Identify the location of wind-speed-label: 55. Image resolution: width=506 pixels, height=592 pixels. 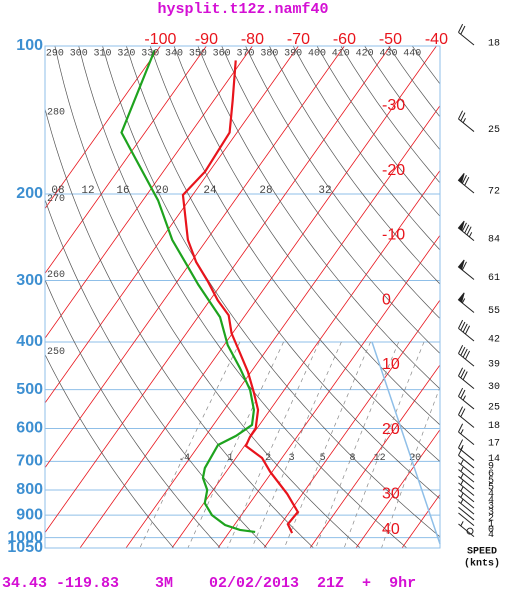
(494, 311).